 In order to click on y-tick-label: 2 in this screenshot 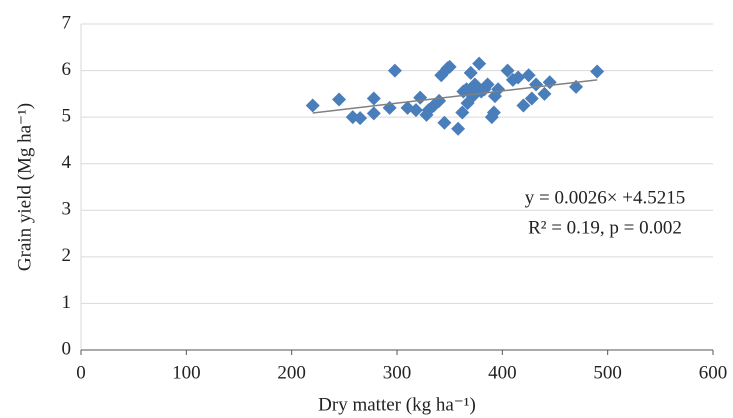, I will do `click(67, 255)`.